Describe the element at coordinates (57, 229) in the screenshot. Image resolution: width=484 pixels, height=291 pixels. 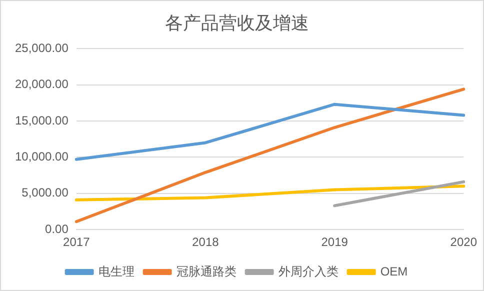
I see `y-tick-label: 0.00` at that location.